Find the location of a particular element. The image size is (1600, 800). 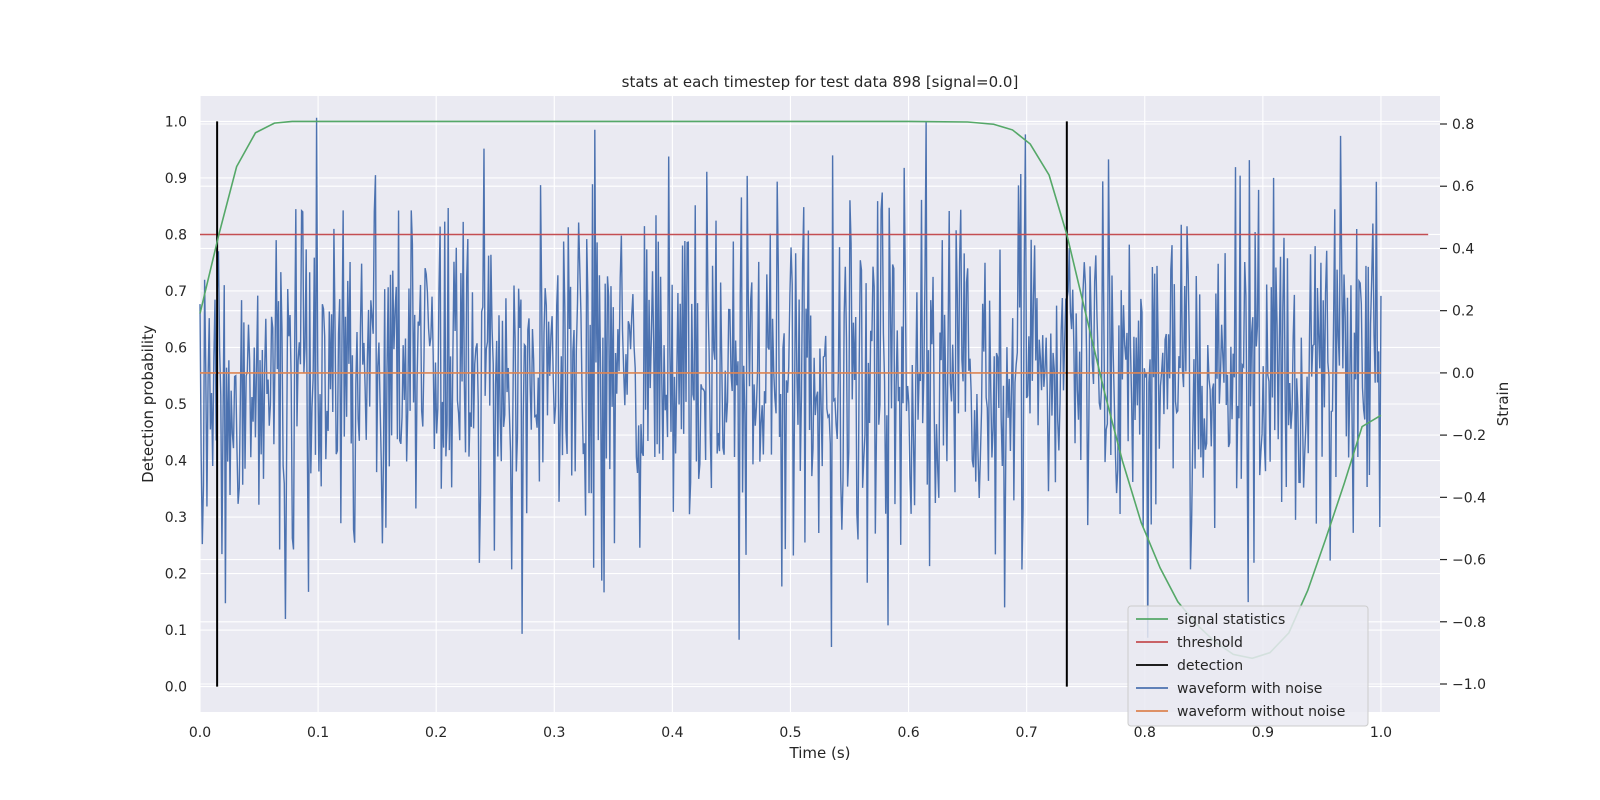

x-tick-label: 0.8 is located at coordinates (1145, 733).